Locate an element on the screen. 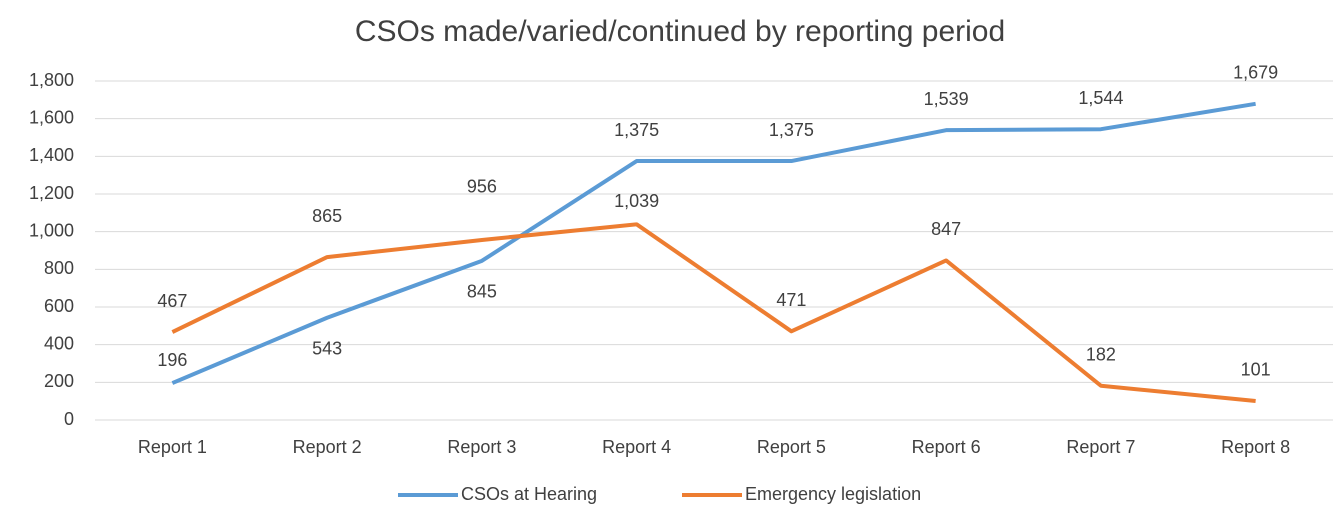  data-label: 1,539 is located at coordinates (946, 99).